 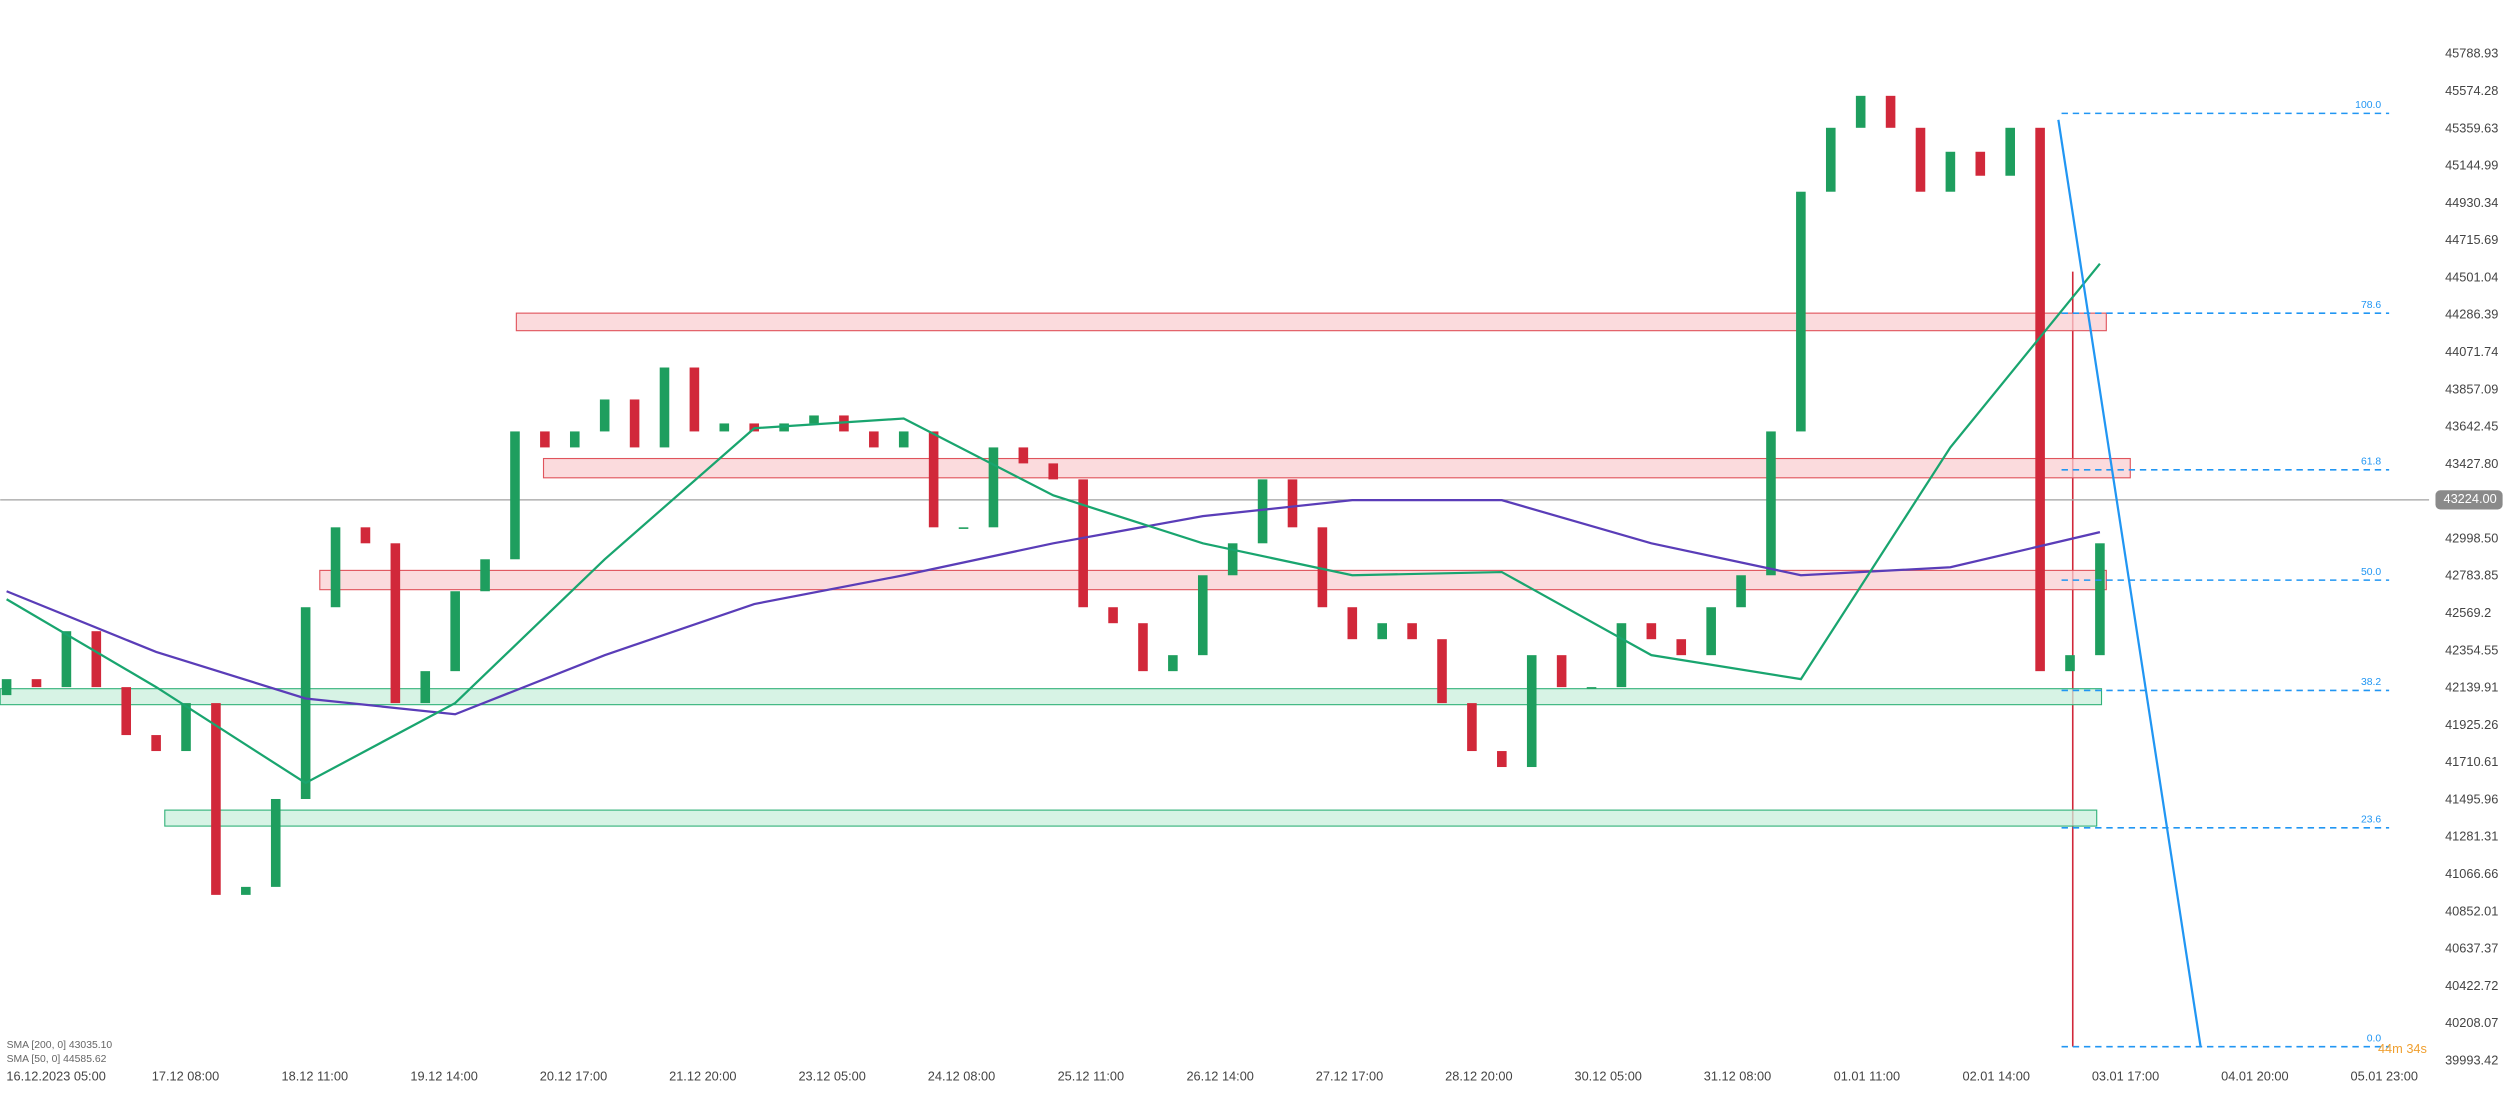 What do you see at coordinates (1737, 1075) in the screenshot?
I see `x-tick-label: 31.12 08:00` at bounding box center [1737, 1075].